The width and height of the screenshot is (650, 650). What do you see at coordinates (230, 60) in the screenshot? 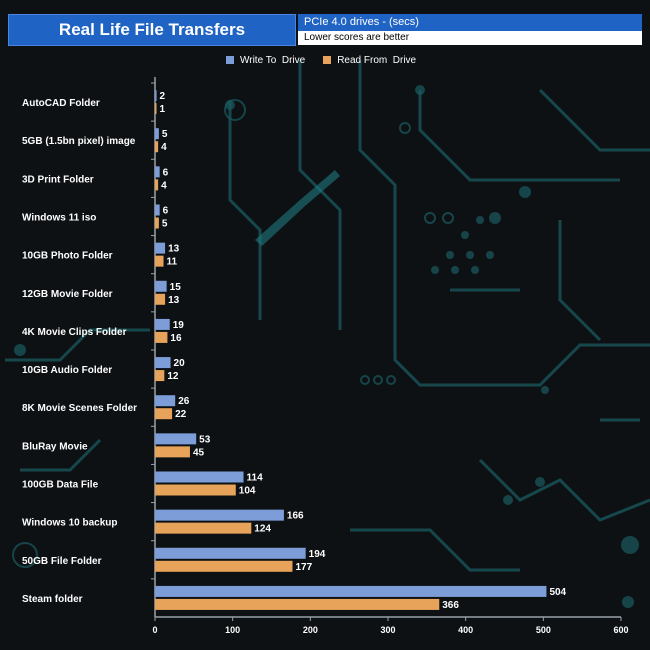
I see `legend-swatch-write` at bounding box center [230, 60].